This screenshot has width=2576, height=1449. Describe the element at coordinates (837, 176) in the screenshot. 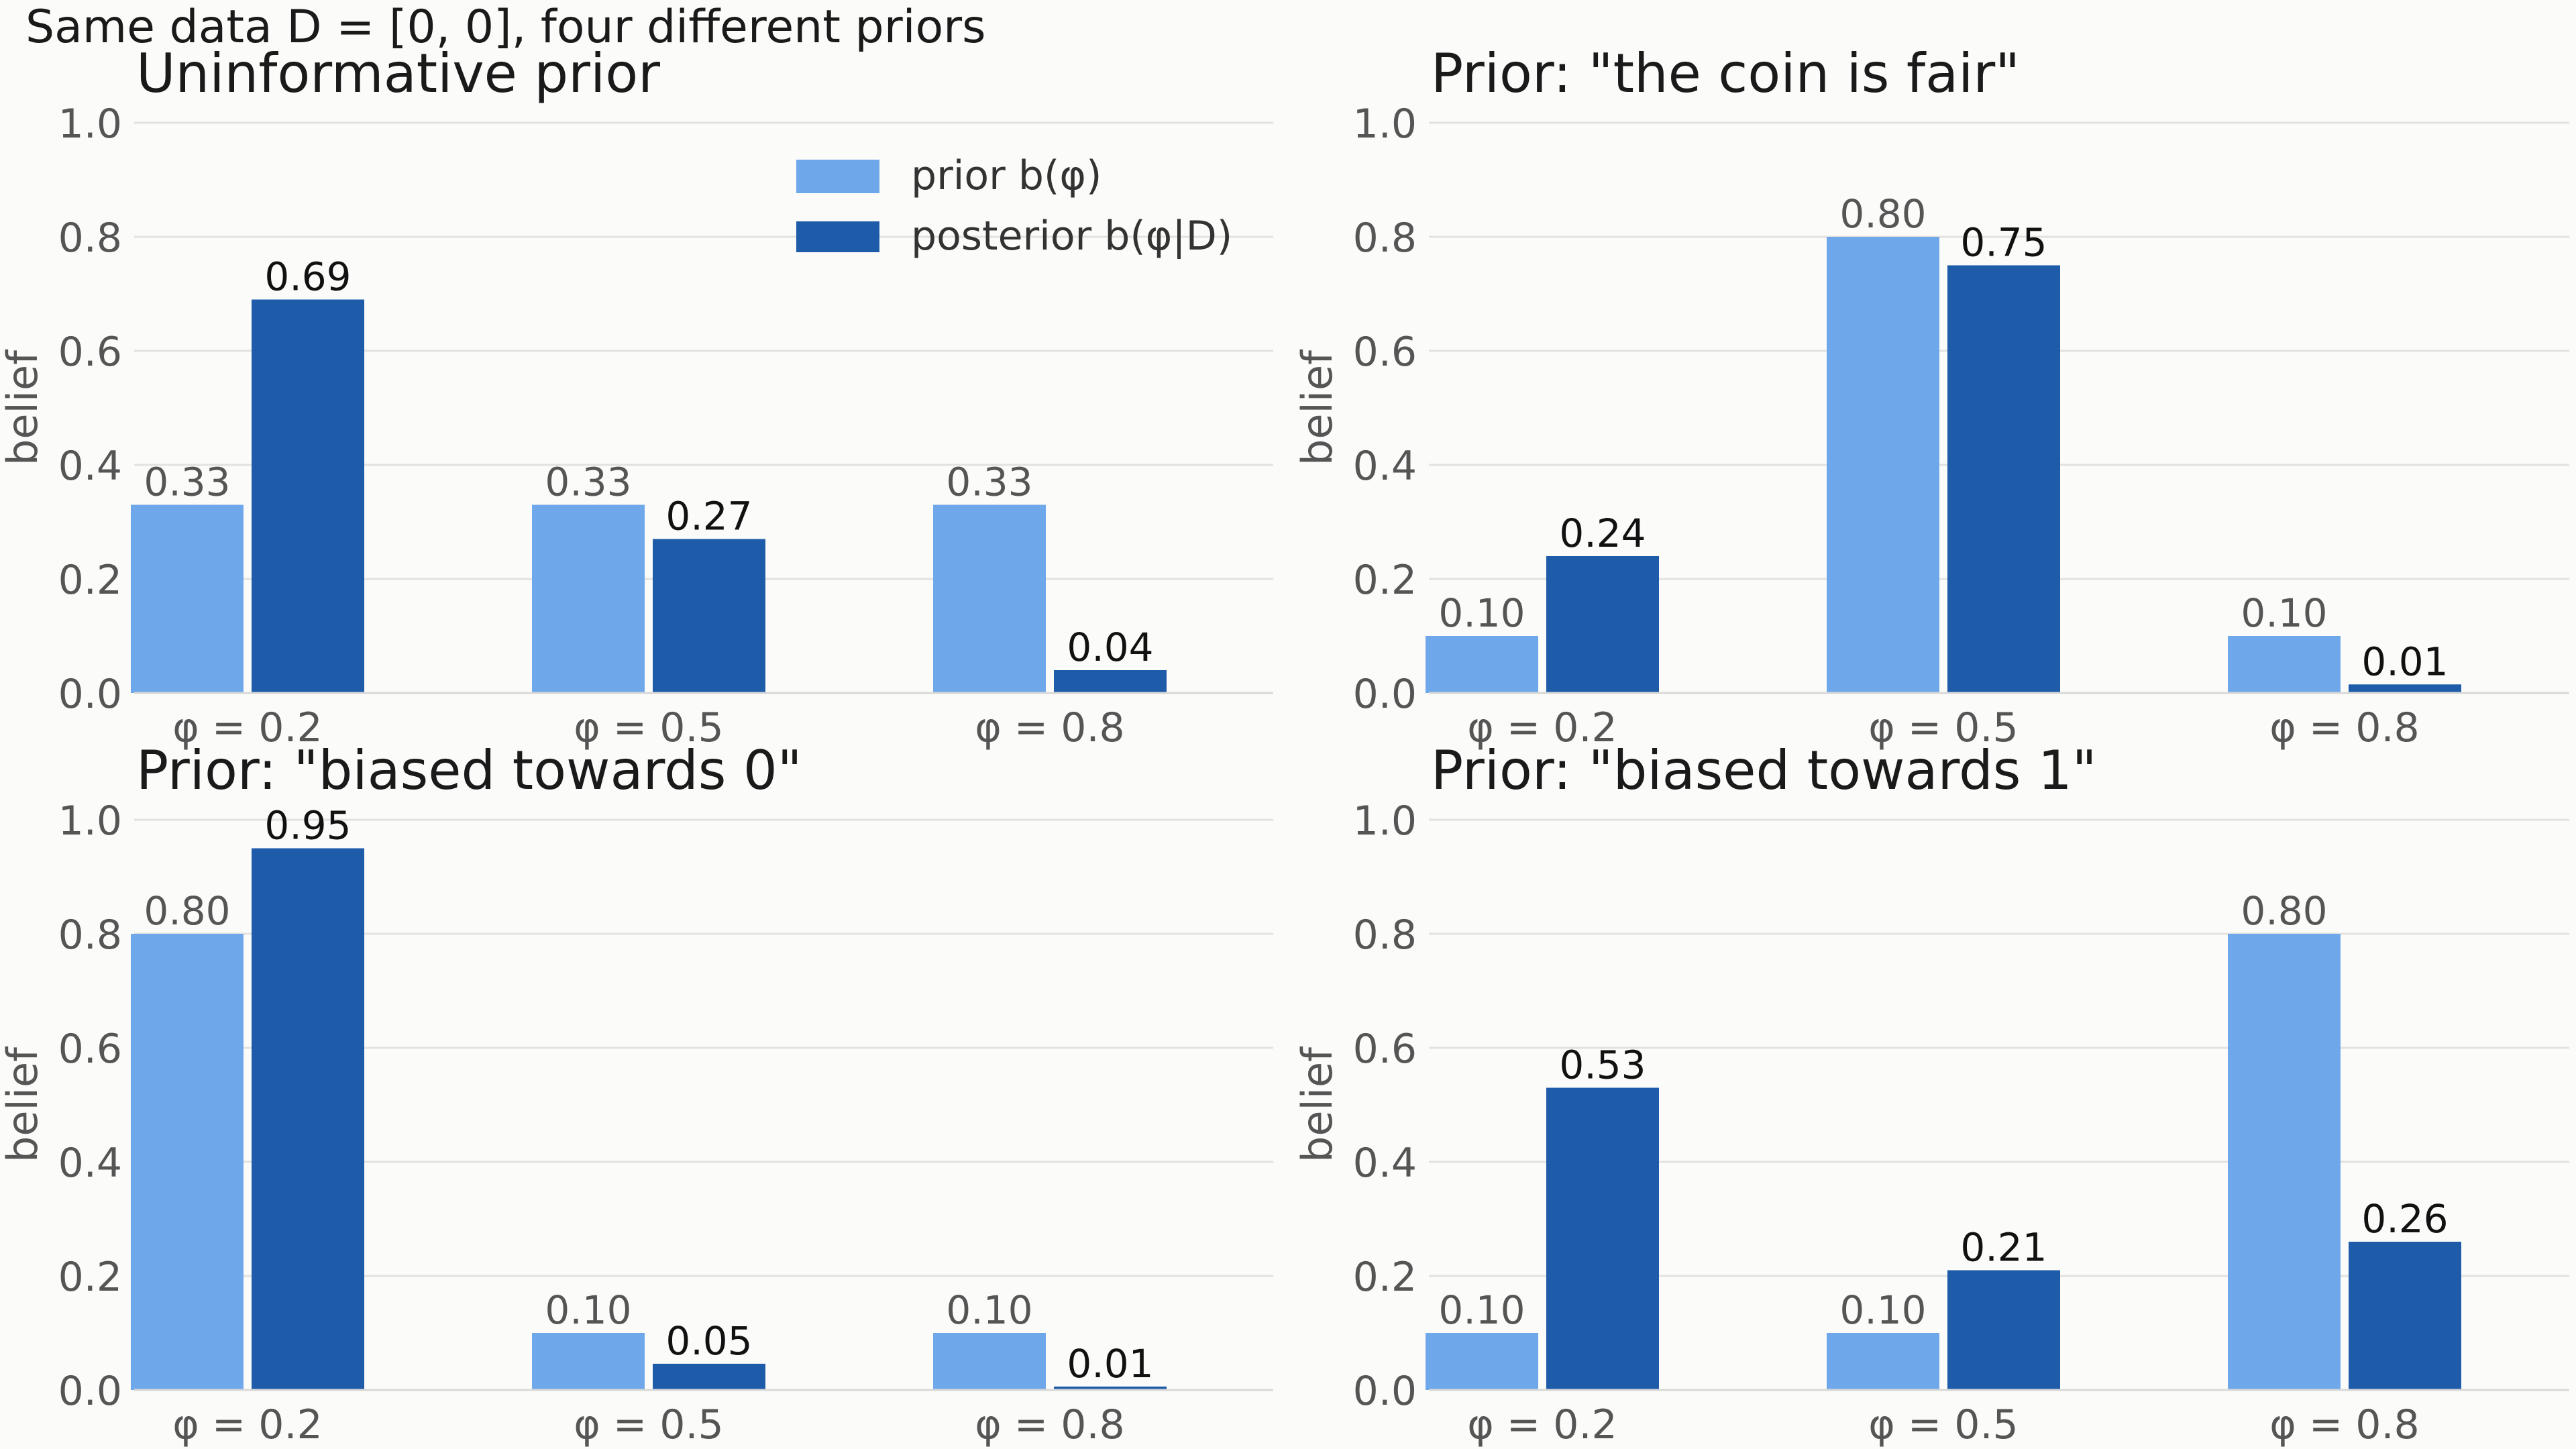

I see `legend-prior-swatch` at that location.